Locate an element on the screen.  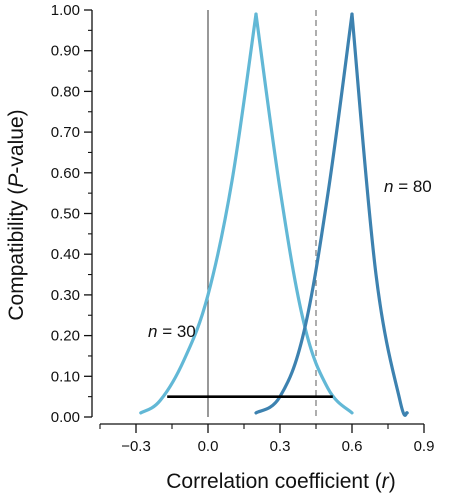
x-axis-title-var: r is located at coordinates (386, 481).